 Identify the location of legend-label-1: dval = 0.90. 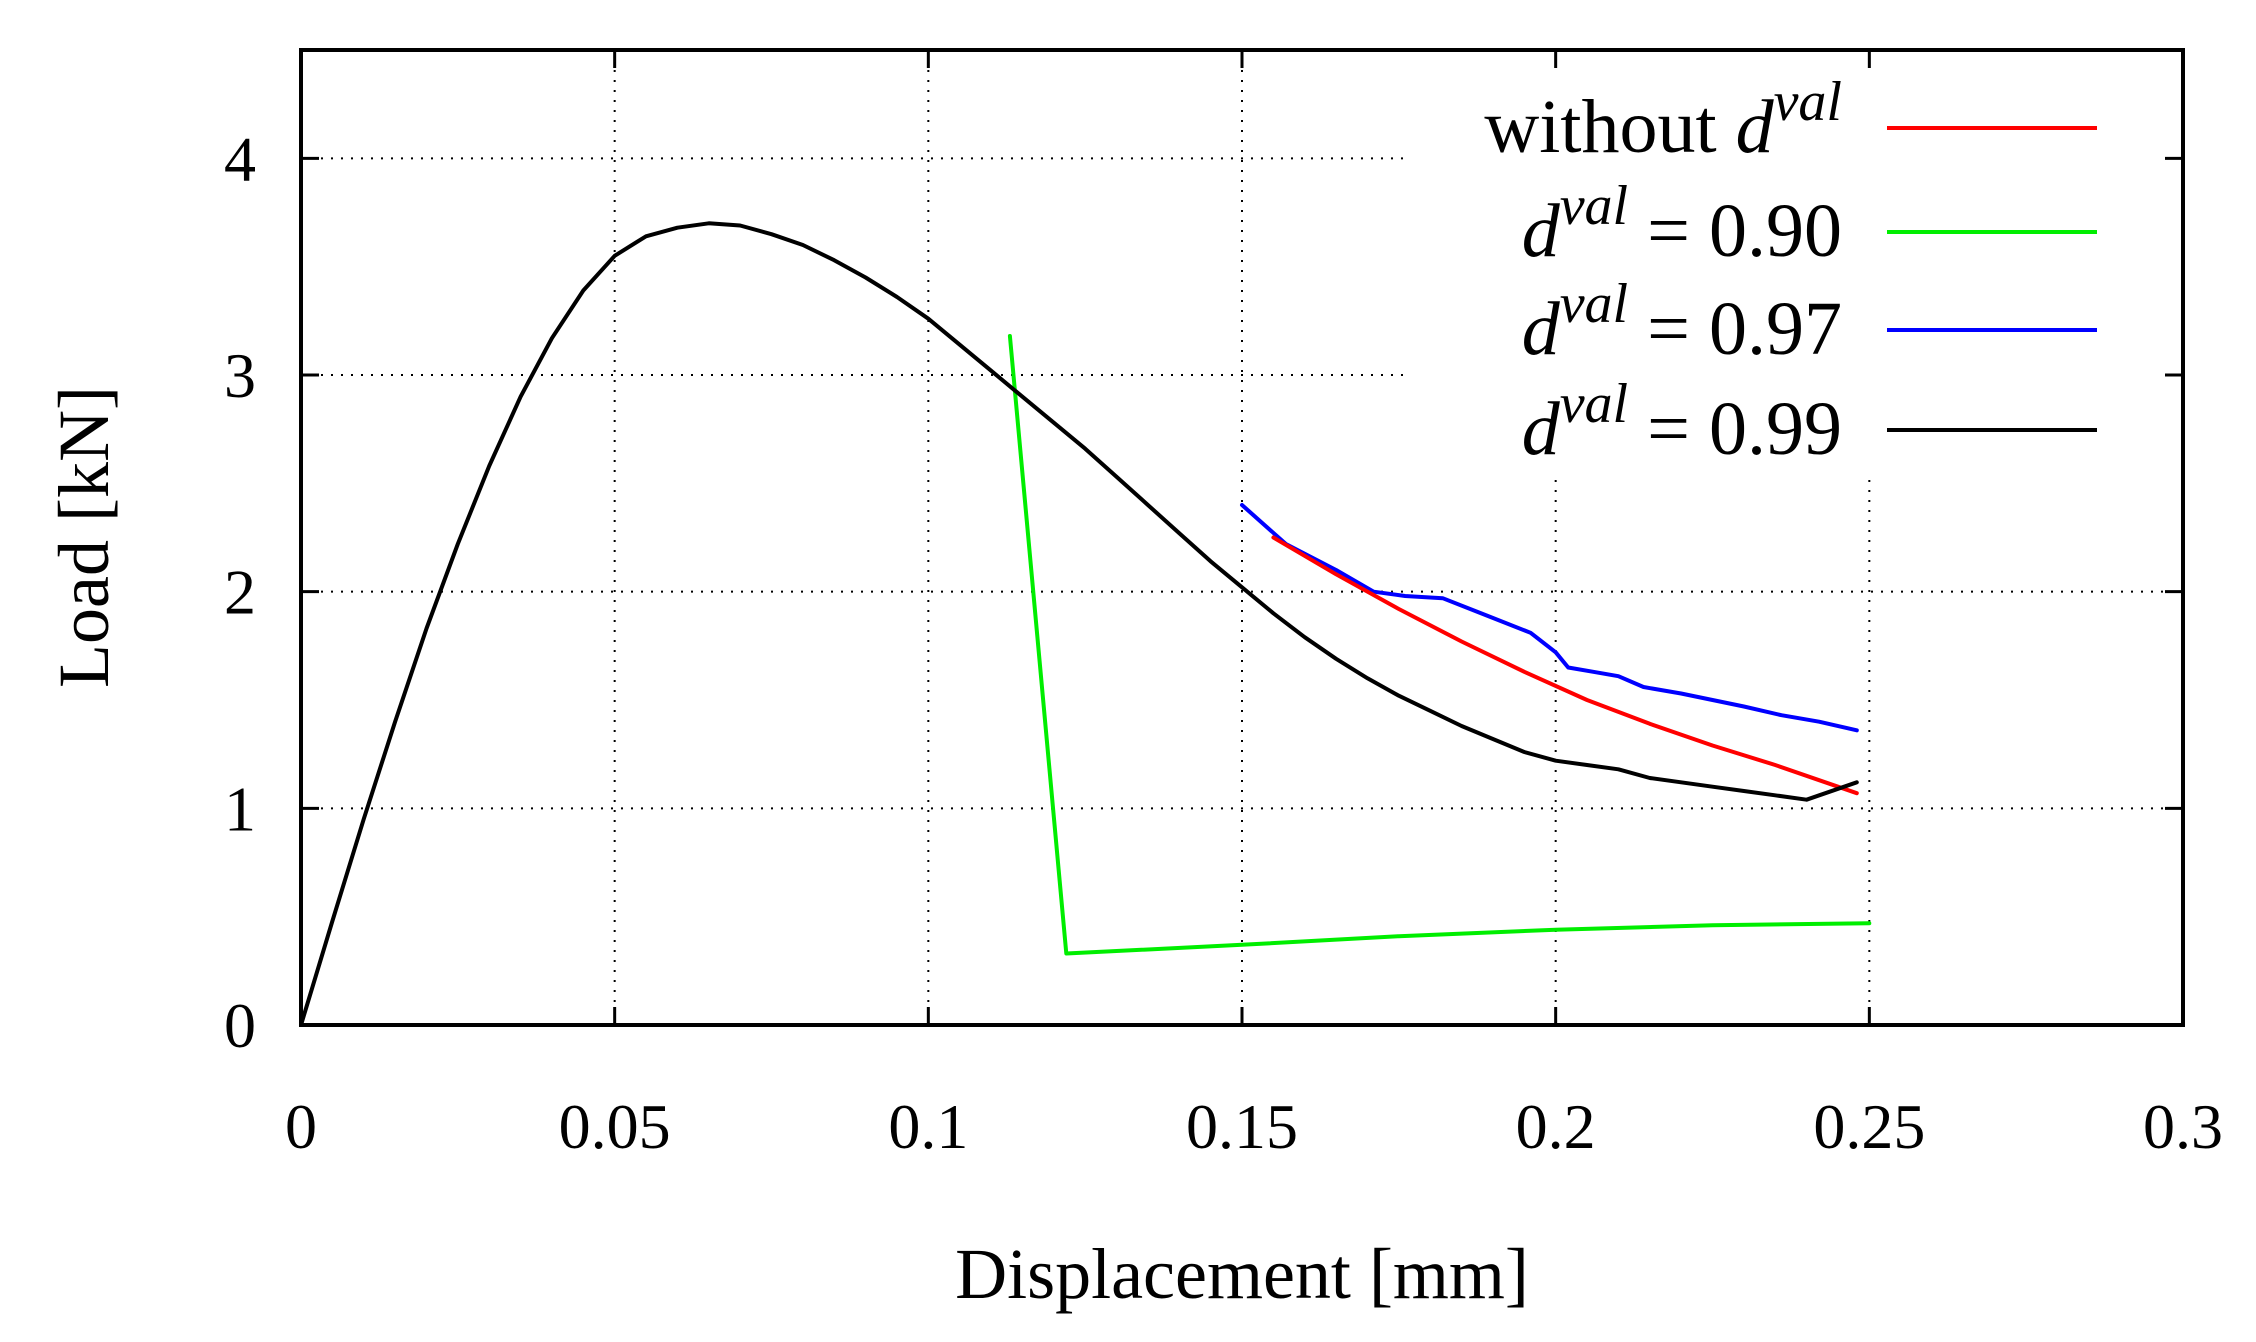
(1682, 224).